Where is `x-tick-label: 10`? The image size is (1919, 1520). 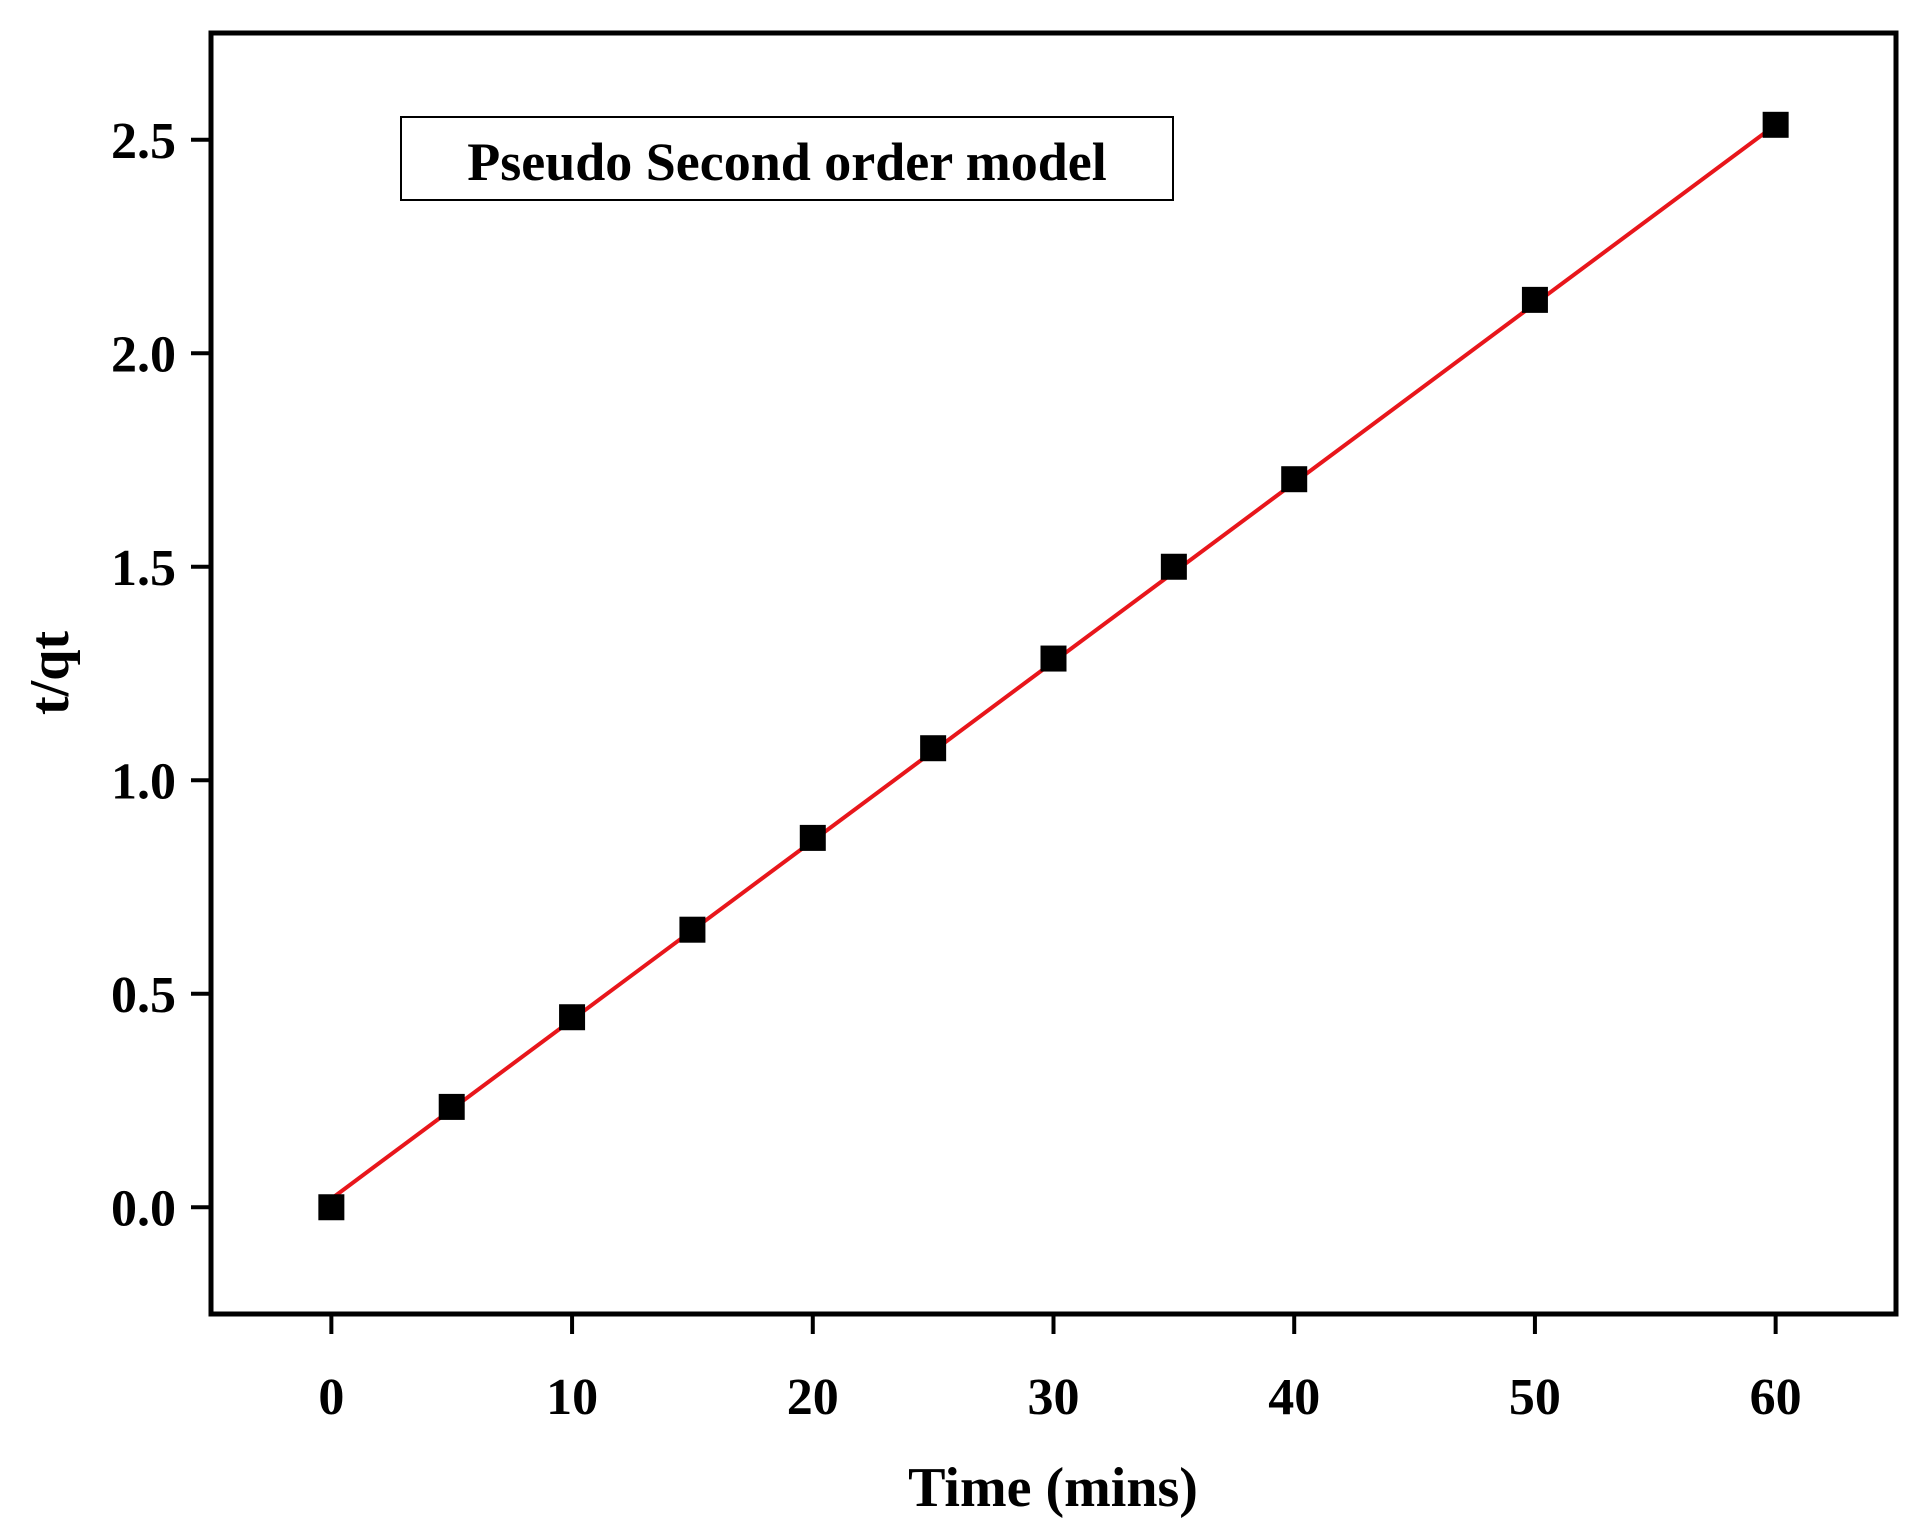
x-tick-label: 10 is located at coordinates (572, 1397).